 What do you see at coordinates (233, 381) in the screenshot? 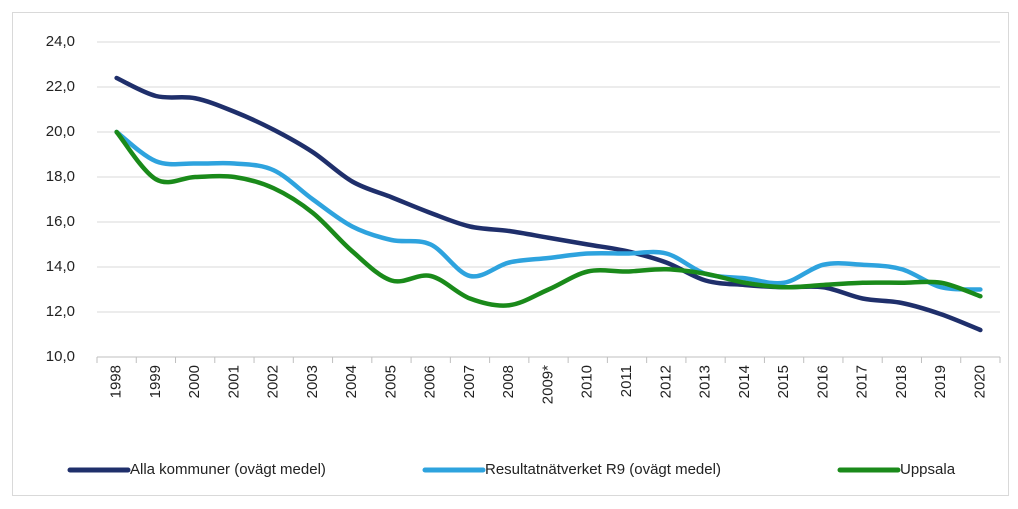
I see `x-tick-label: 2001` at bounding box center [233, 381].